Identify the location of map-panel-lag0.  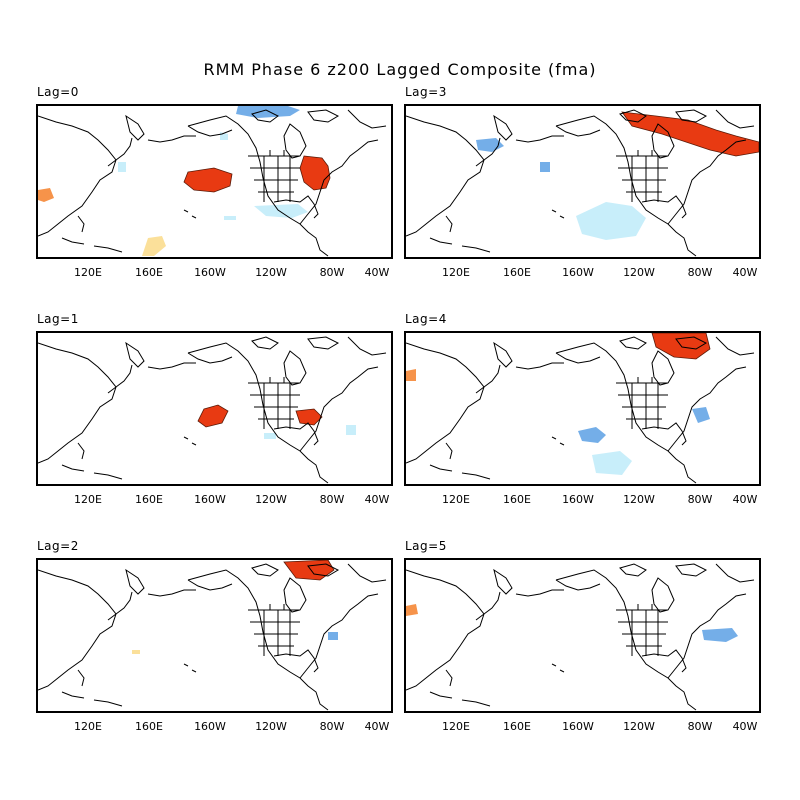
(214, 181).